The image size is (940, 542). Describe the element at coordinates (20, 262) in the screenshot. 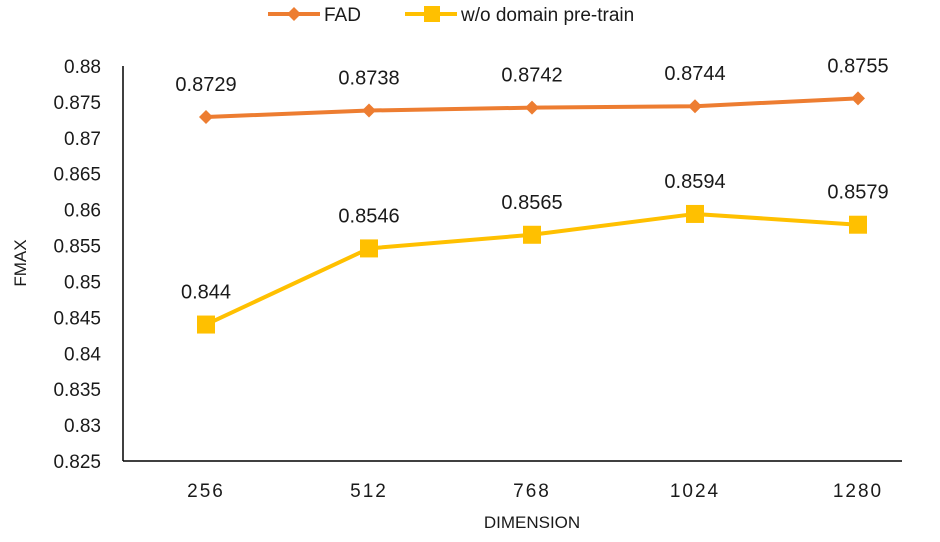

I see `y-axis-title: FMAX` at that location.